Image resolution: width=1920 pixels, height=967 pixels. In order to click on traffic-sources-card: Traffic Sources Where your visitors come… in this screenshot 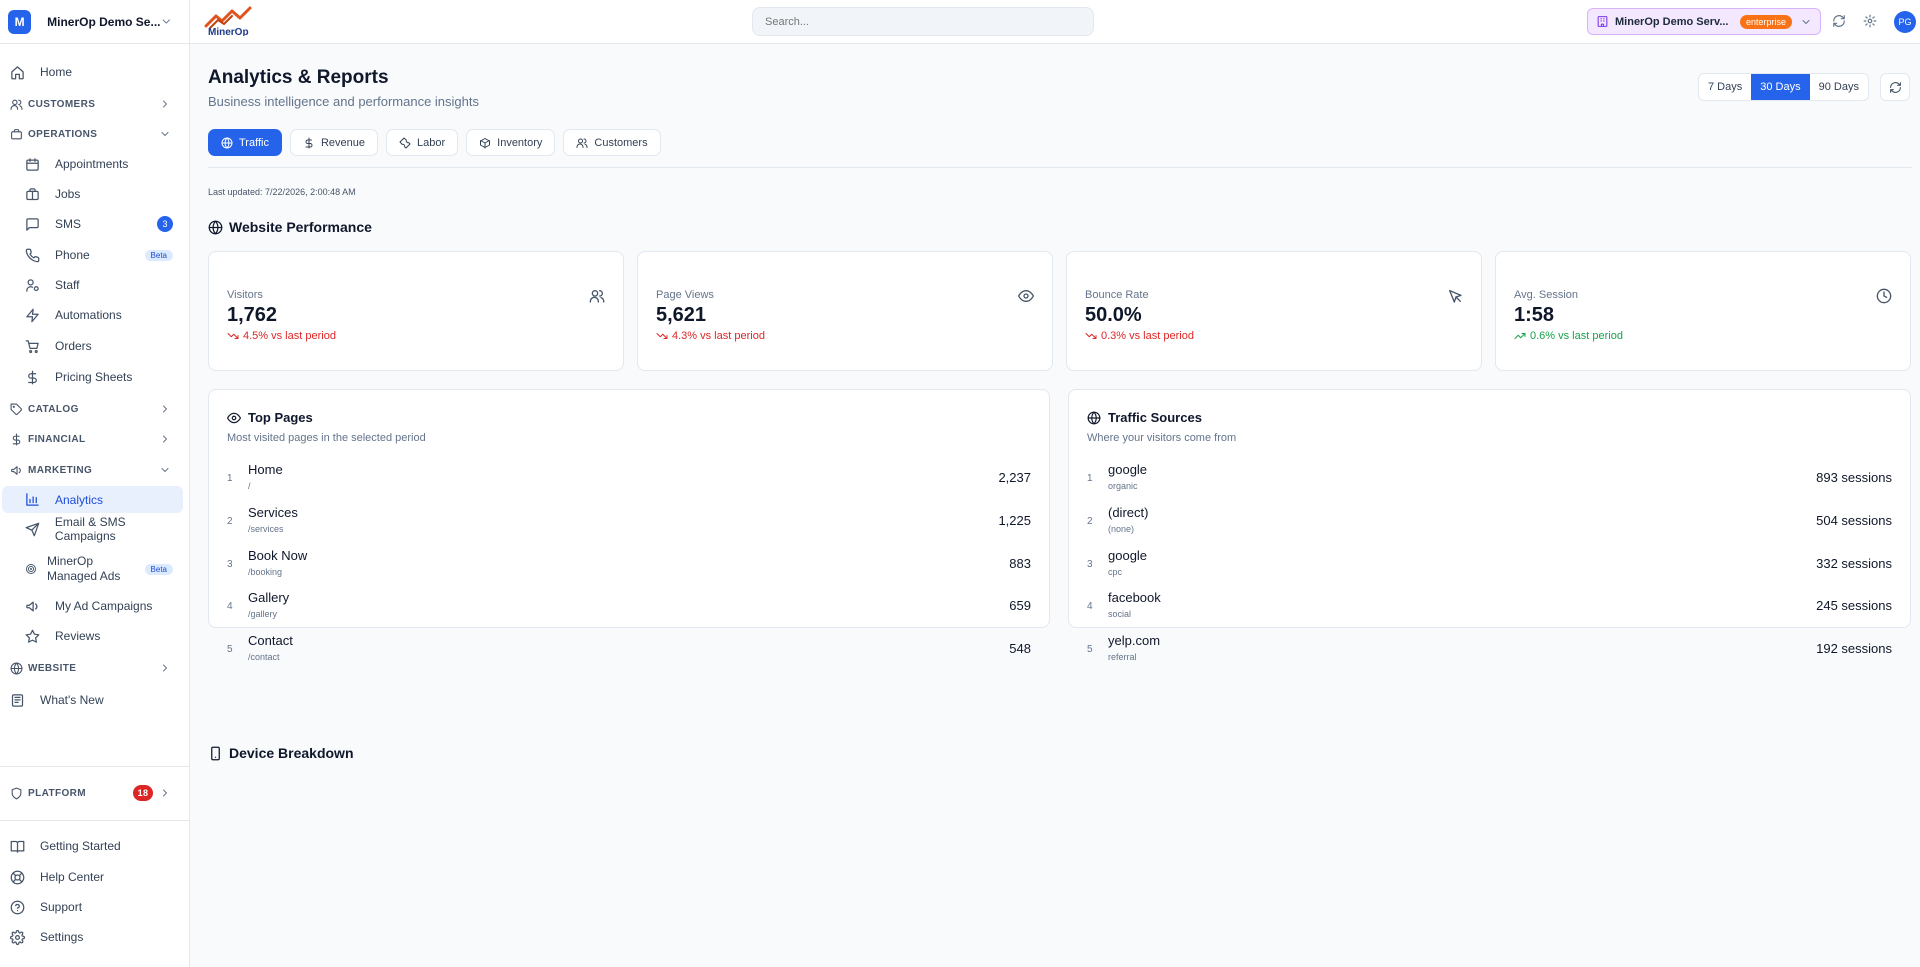, I will do `click(1489, 525)`.